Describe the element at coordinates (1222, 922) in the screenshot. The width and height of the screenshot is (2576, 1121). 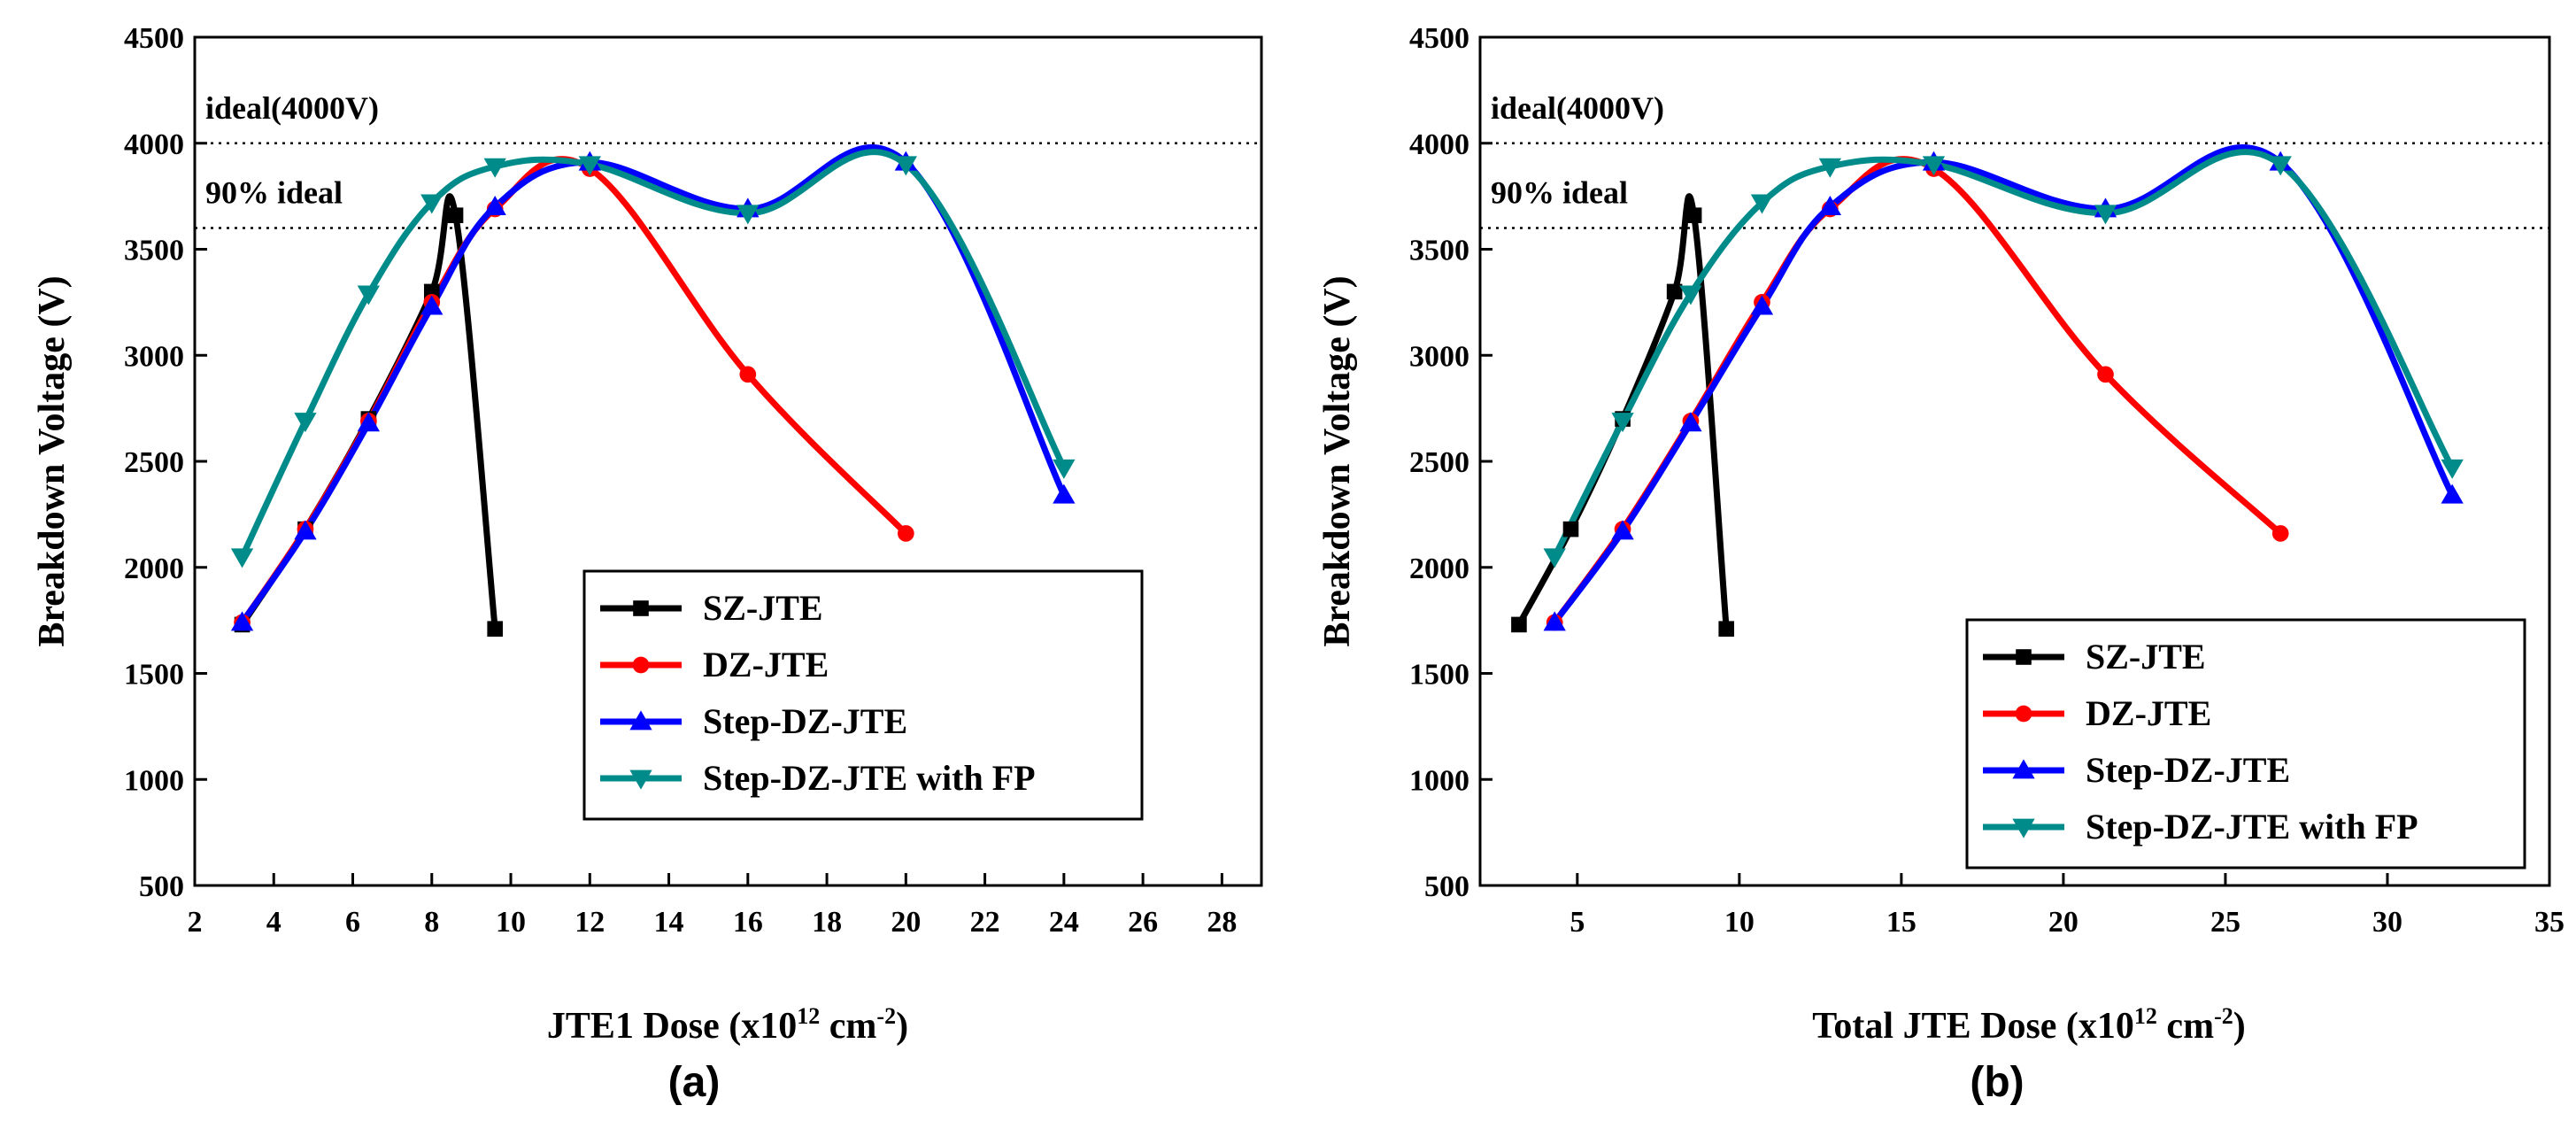
I see `x-tick-label: 28` at that location.